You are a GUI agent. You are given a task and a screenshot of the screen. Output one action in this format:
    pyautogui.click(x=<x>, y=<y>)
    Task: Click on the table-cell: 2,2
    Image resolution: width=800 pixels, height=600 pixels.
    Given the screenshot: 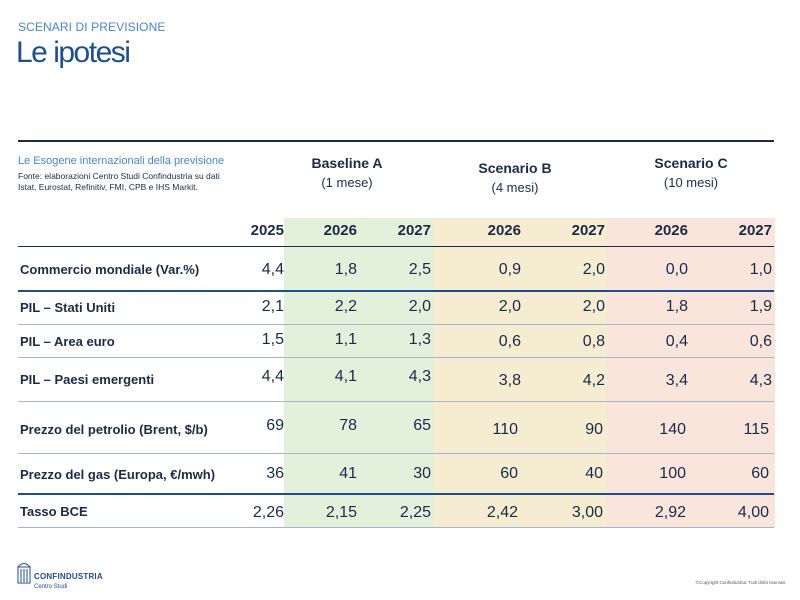 What is the action you would take?
    pyautogui.click(x=345, y=306)
    